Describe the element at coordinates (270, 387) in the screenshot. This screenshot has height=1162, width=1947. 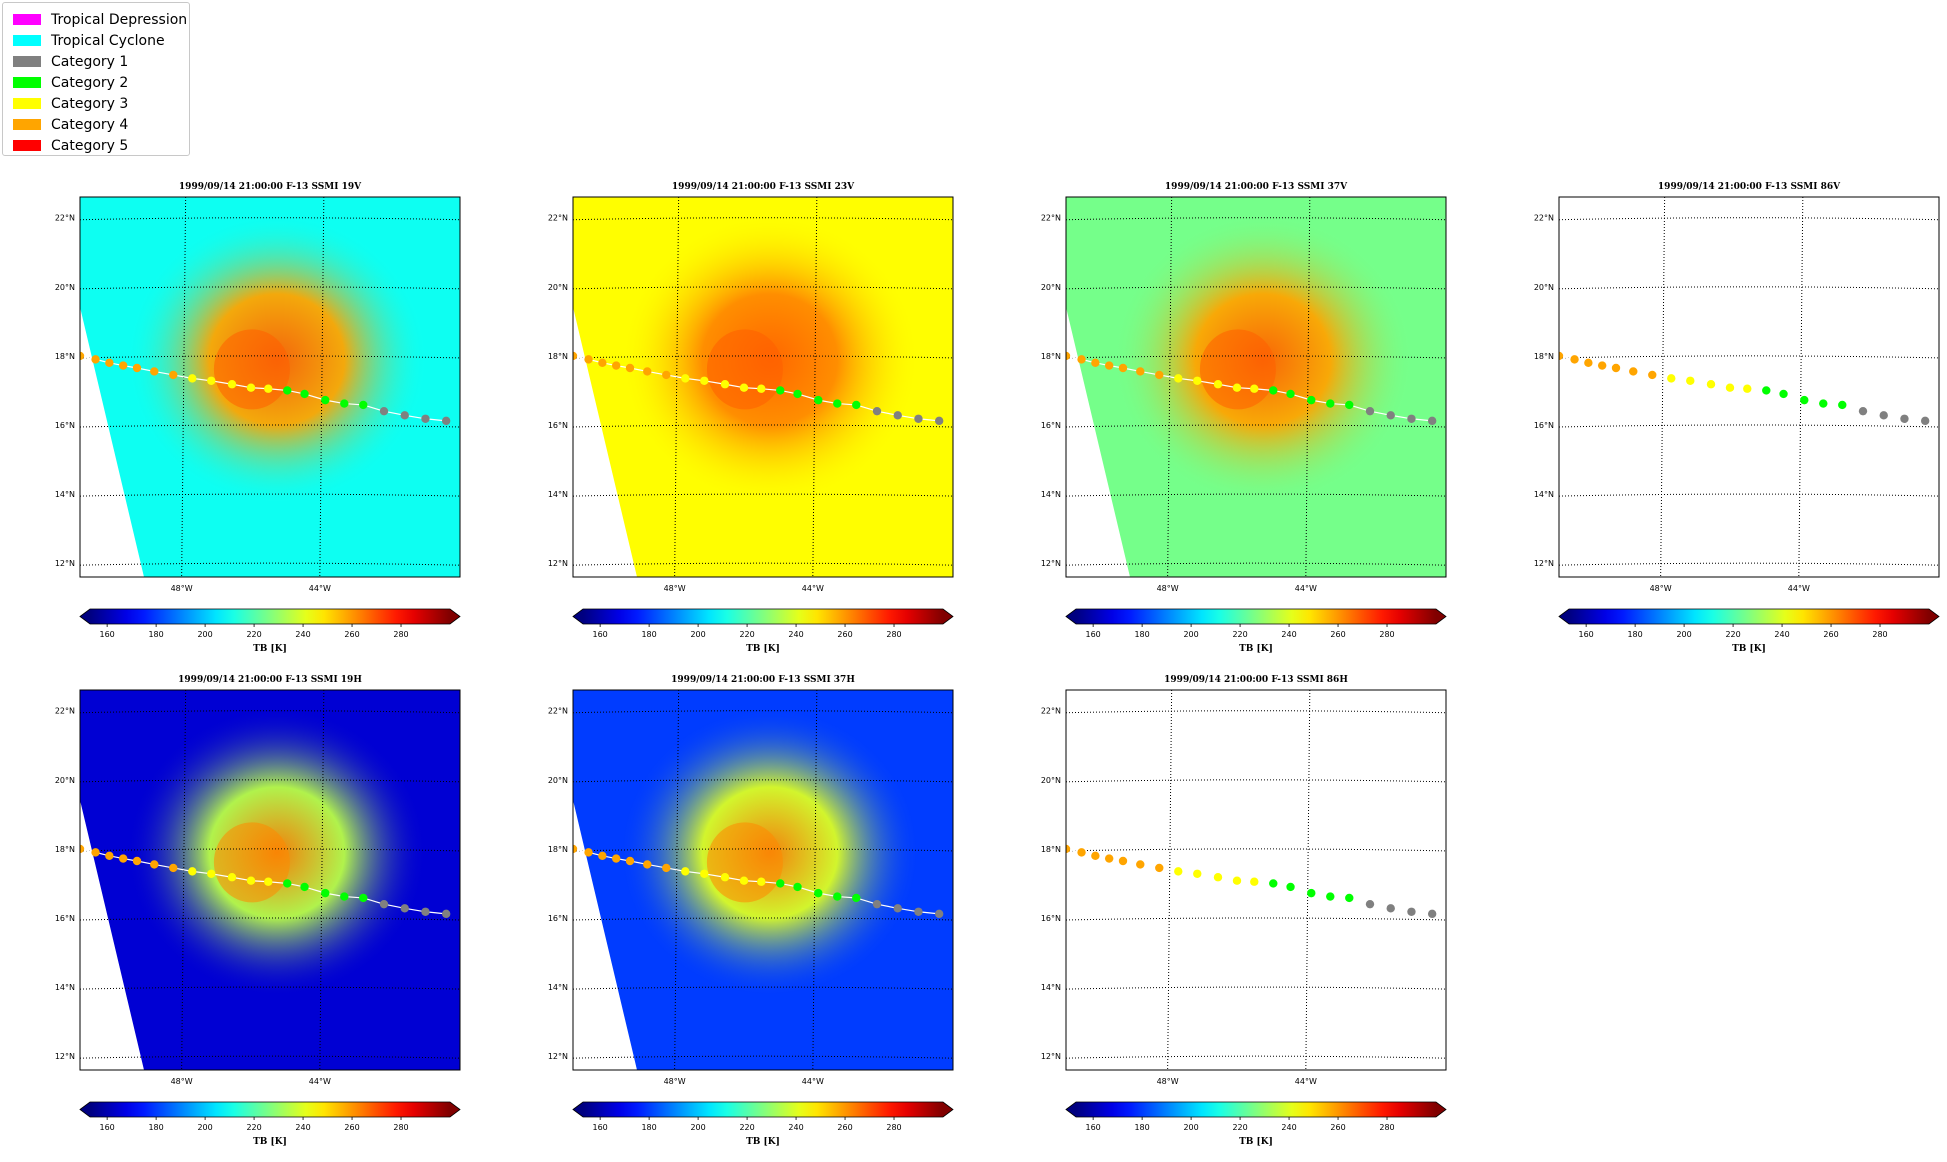
I see `map-frame` at that location.